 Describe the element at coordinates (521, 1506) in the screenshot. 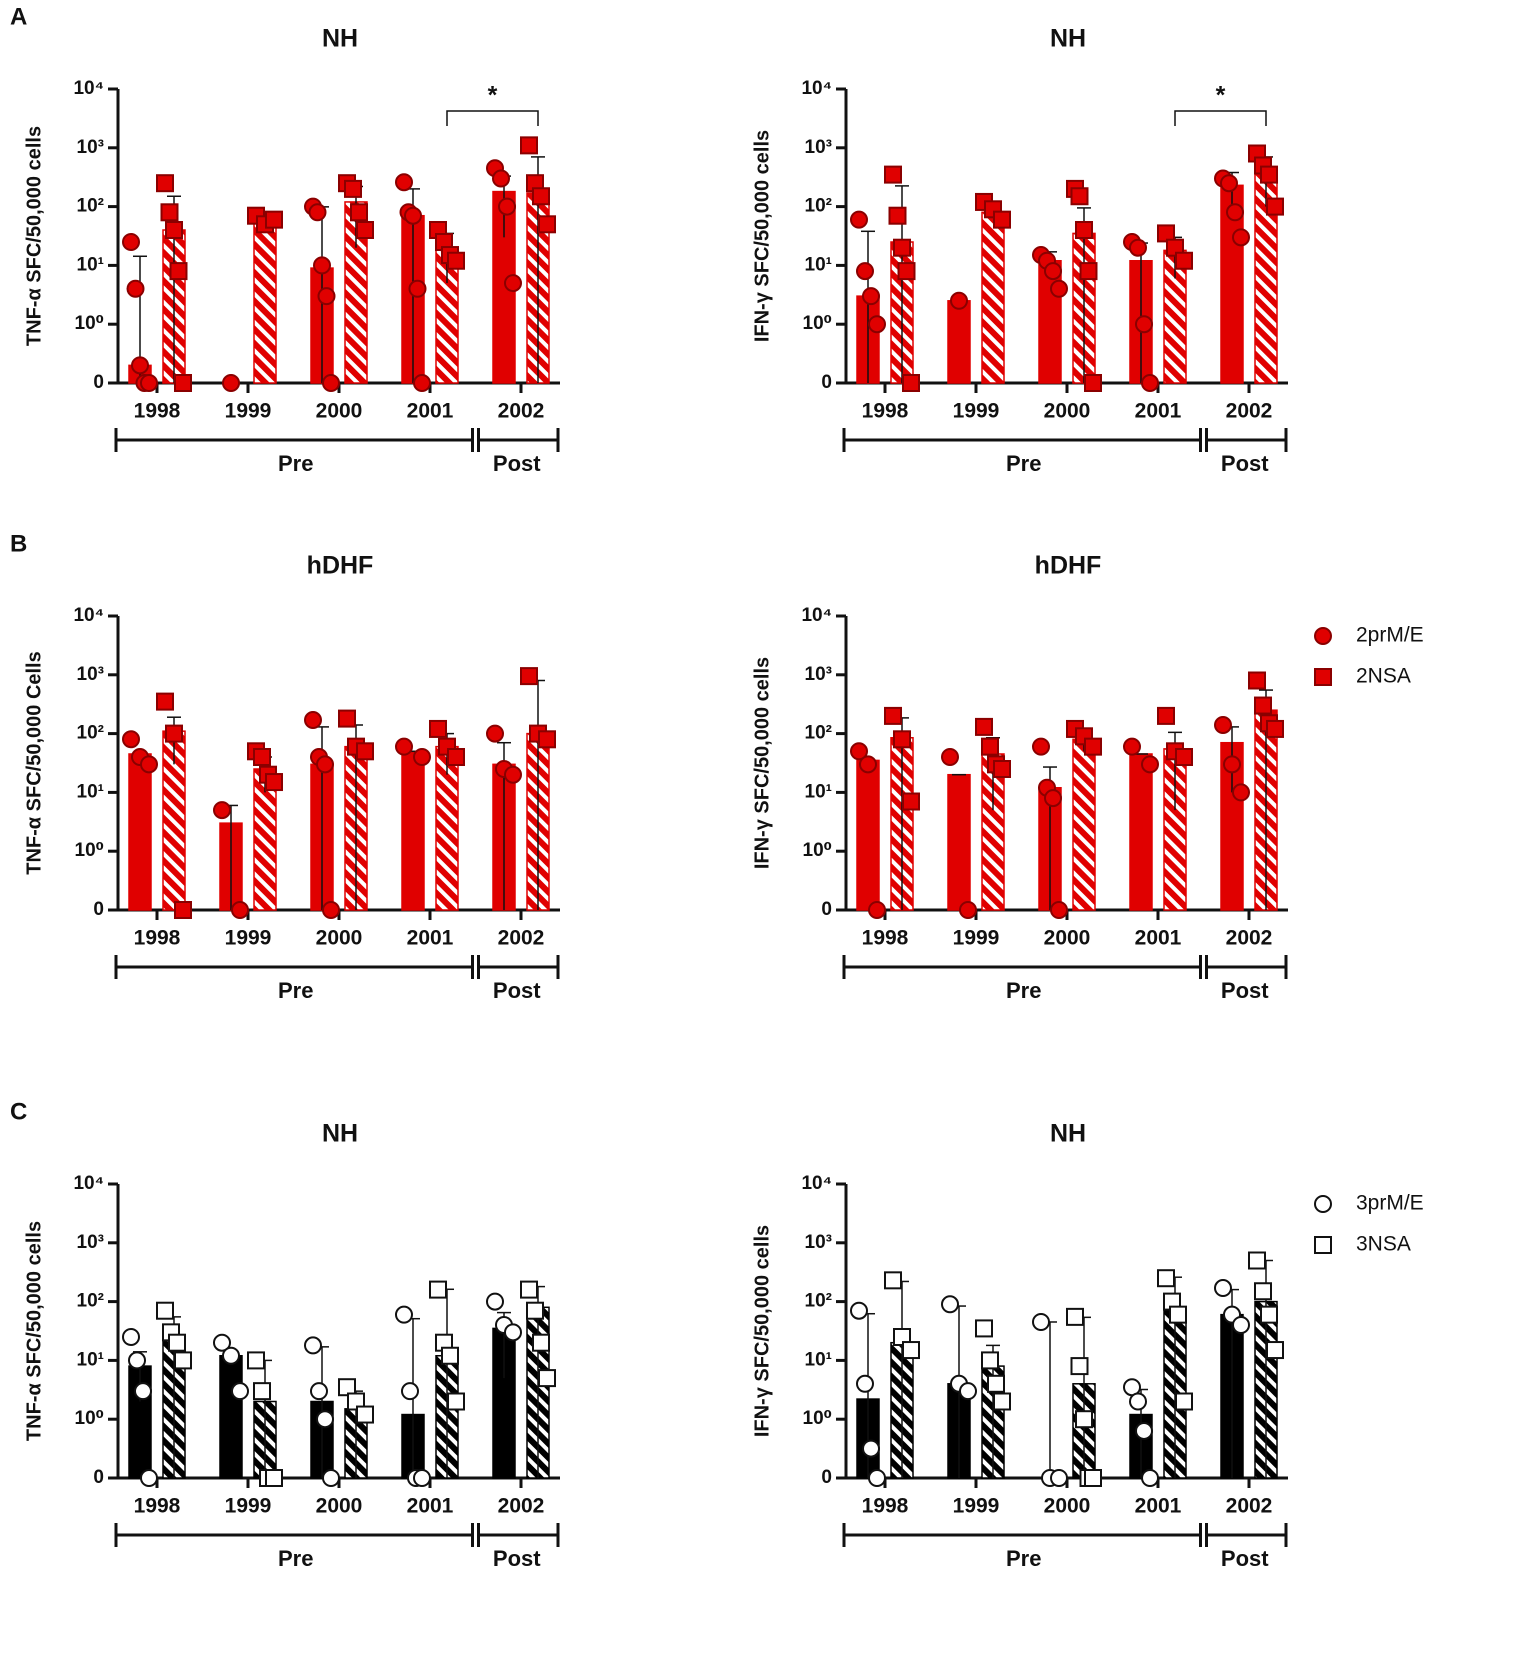

I see `x-tick-label: 2002` at that location.